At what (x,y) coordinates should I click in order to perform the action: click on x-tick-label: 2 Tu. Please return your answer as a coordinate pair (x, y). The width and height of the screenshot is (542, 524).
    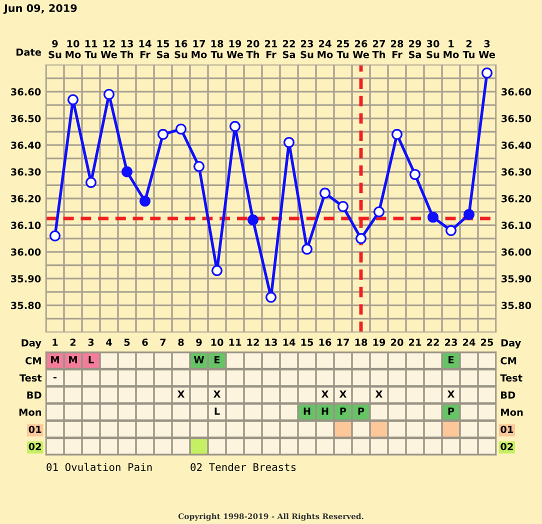
    Looking at the image, I should click on (468, 49).